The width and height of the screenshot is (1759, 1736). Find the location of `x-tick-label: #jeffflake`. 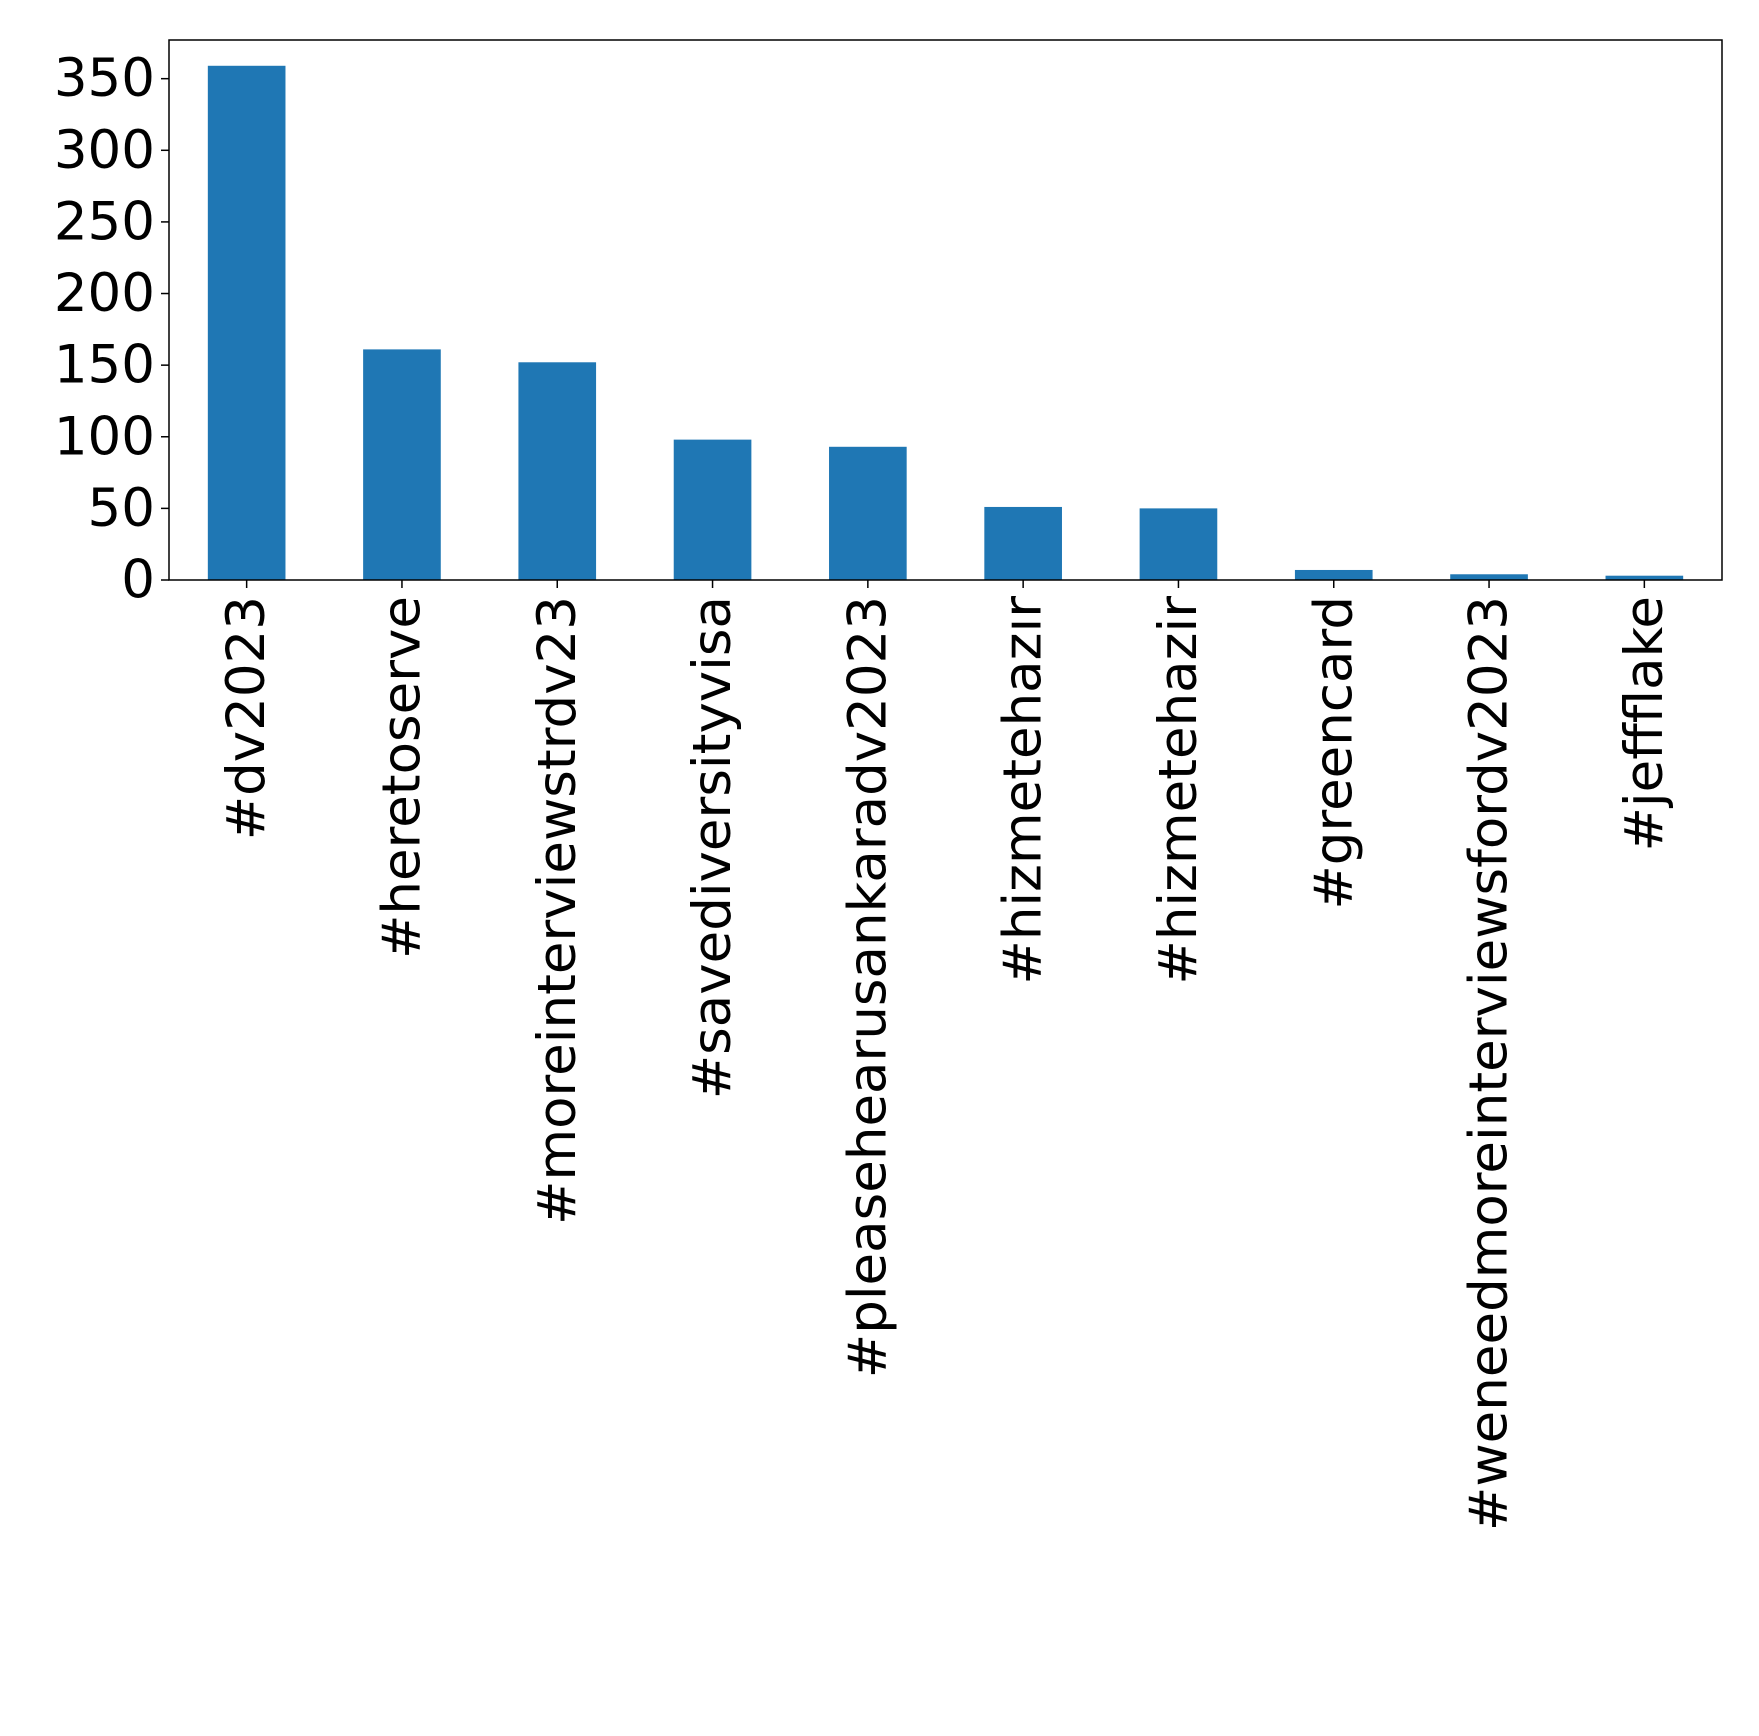

x-tick-label: #jeffflake is located at coordinates (1644, 724).